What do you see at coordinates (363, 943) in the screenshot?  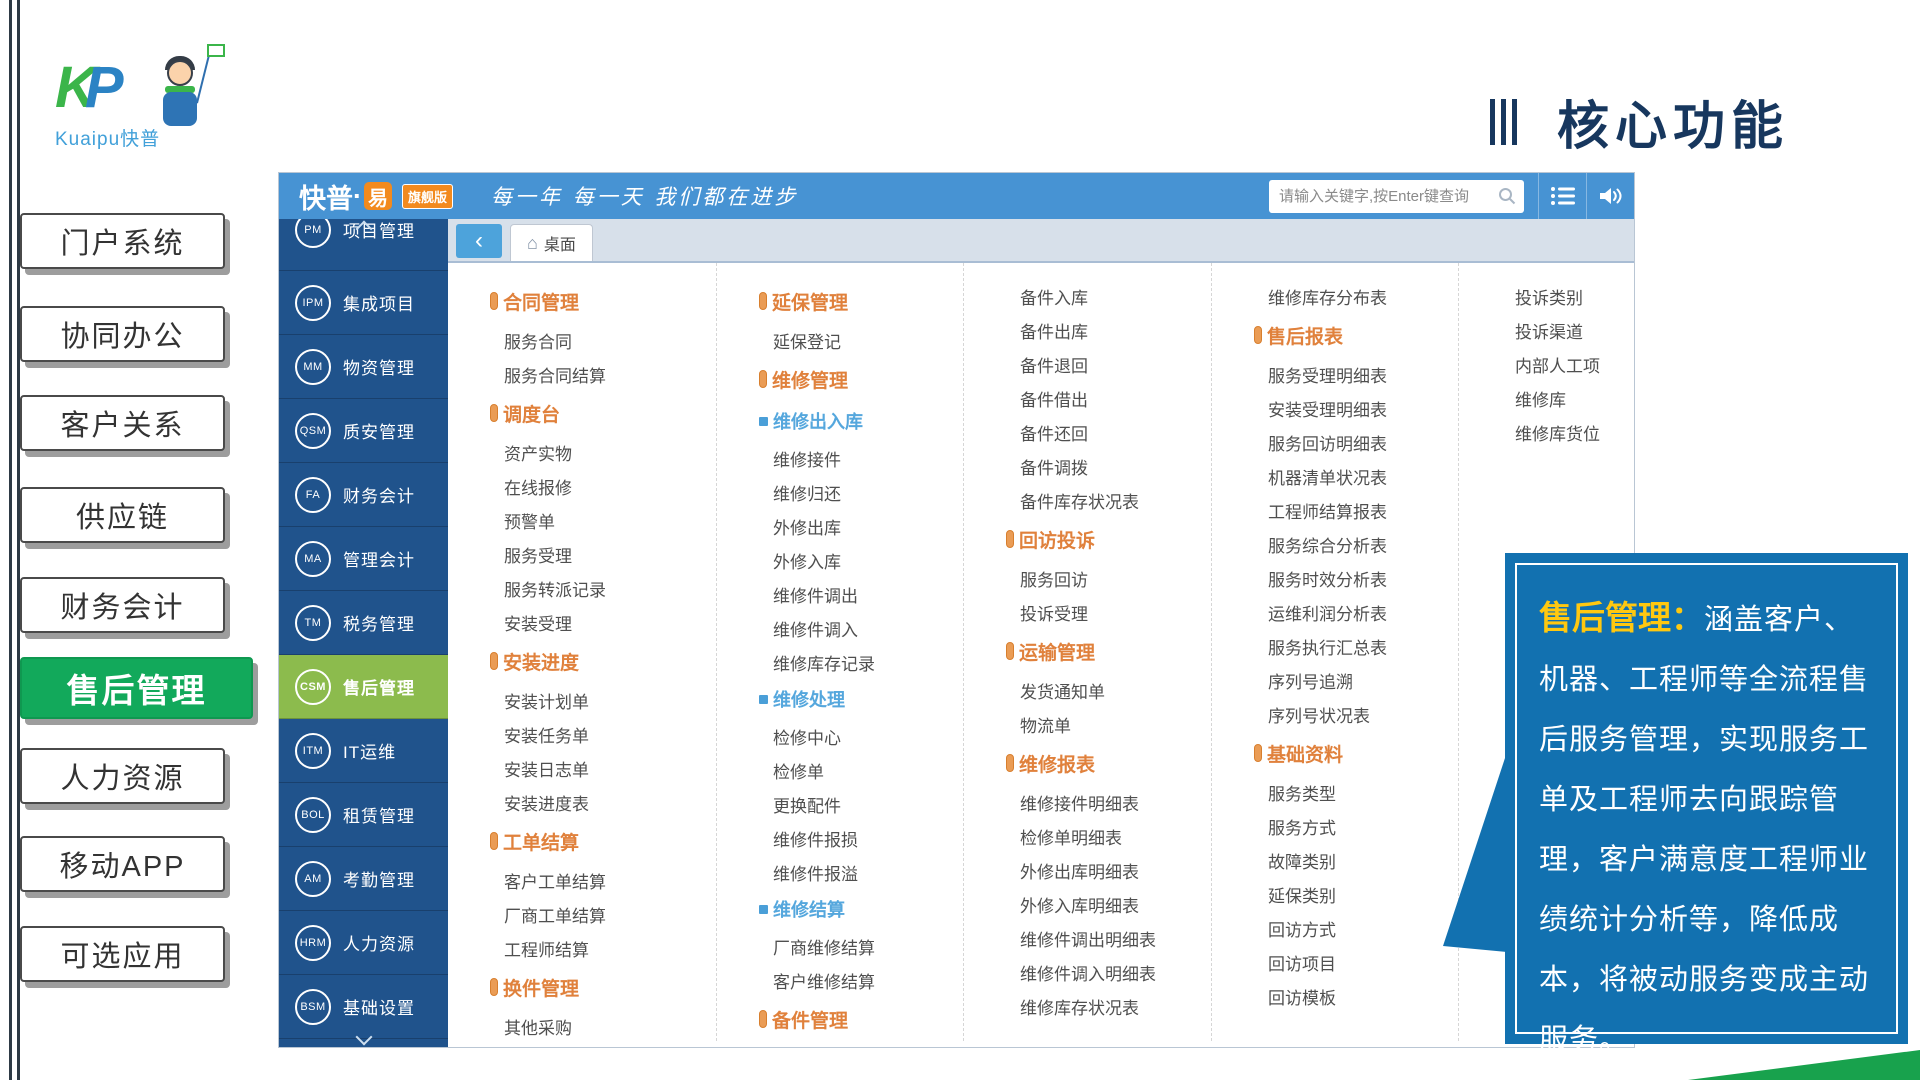 I see `sidebar-module-item: HRM 人力资源` at bounding box center [363, 943].